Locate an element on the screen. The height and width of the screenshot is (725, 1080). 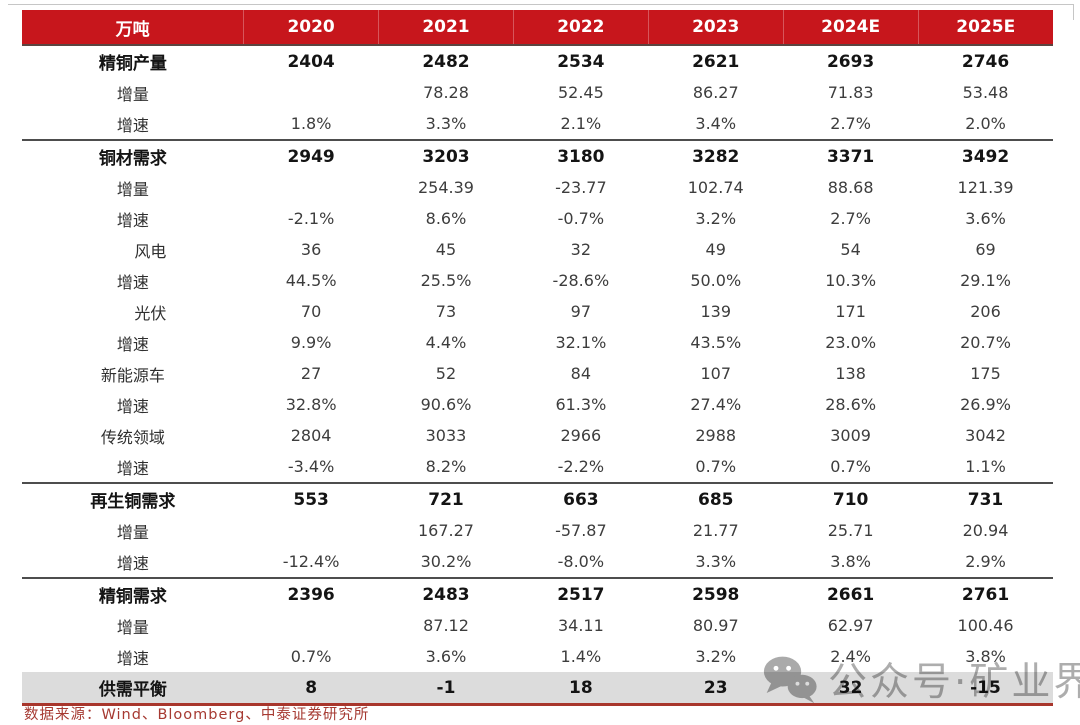
row-label: 光伏 is located at coordinates (150, 313).